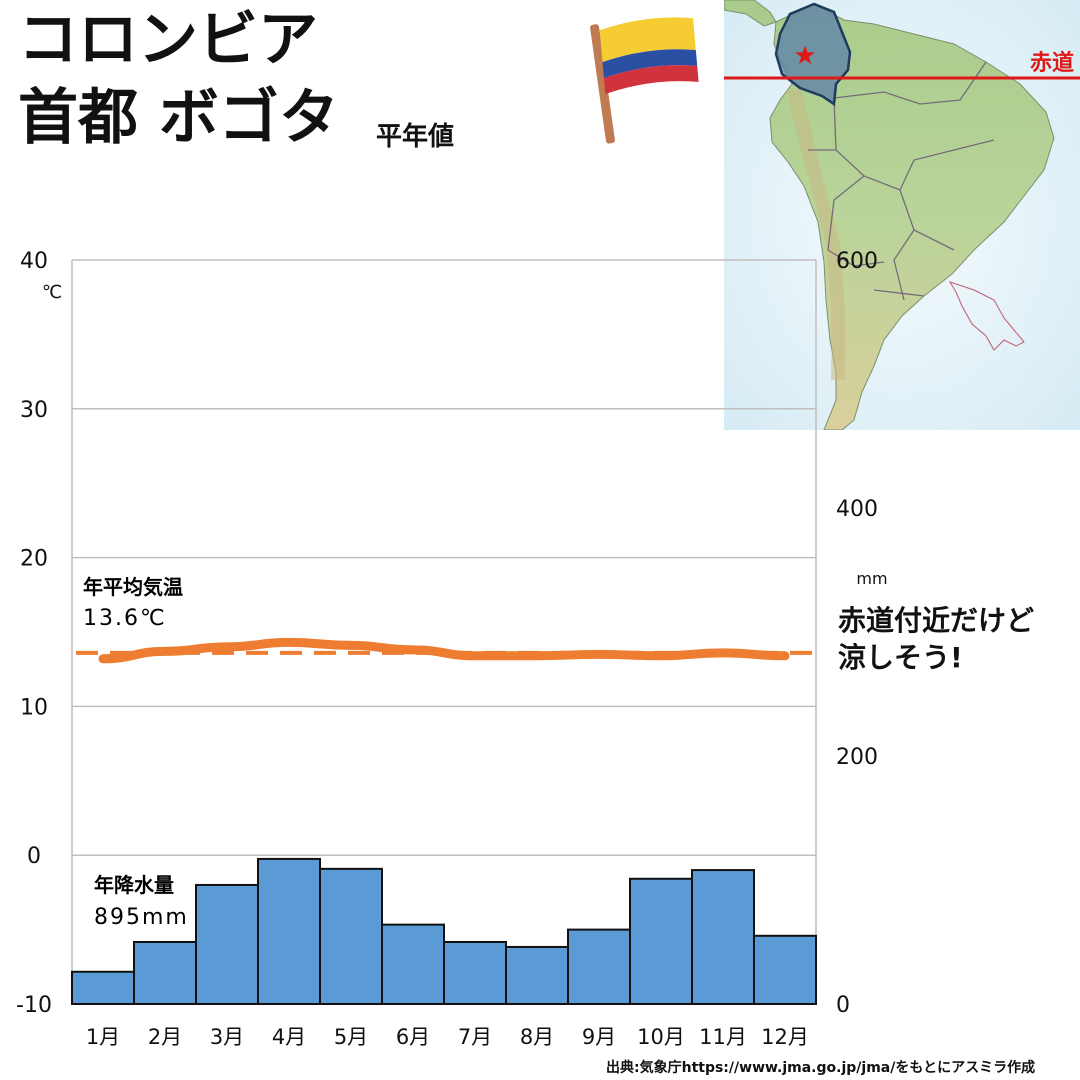 The height and width of the screenshot is (1080, 1080). What do you see at coordinates (34, 856) in the screenshot?
I see `left-tick-label: 0` at bounding box center [34, 856].